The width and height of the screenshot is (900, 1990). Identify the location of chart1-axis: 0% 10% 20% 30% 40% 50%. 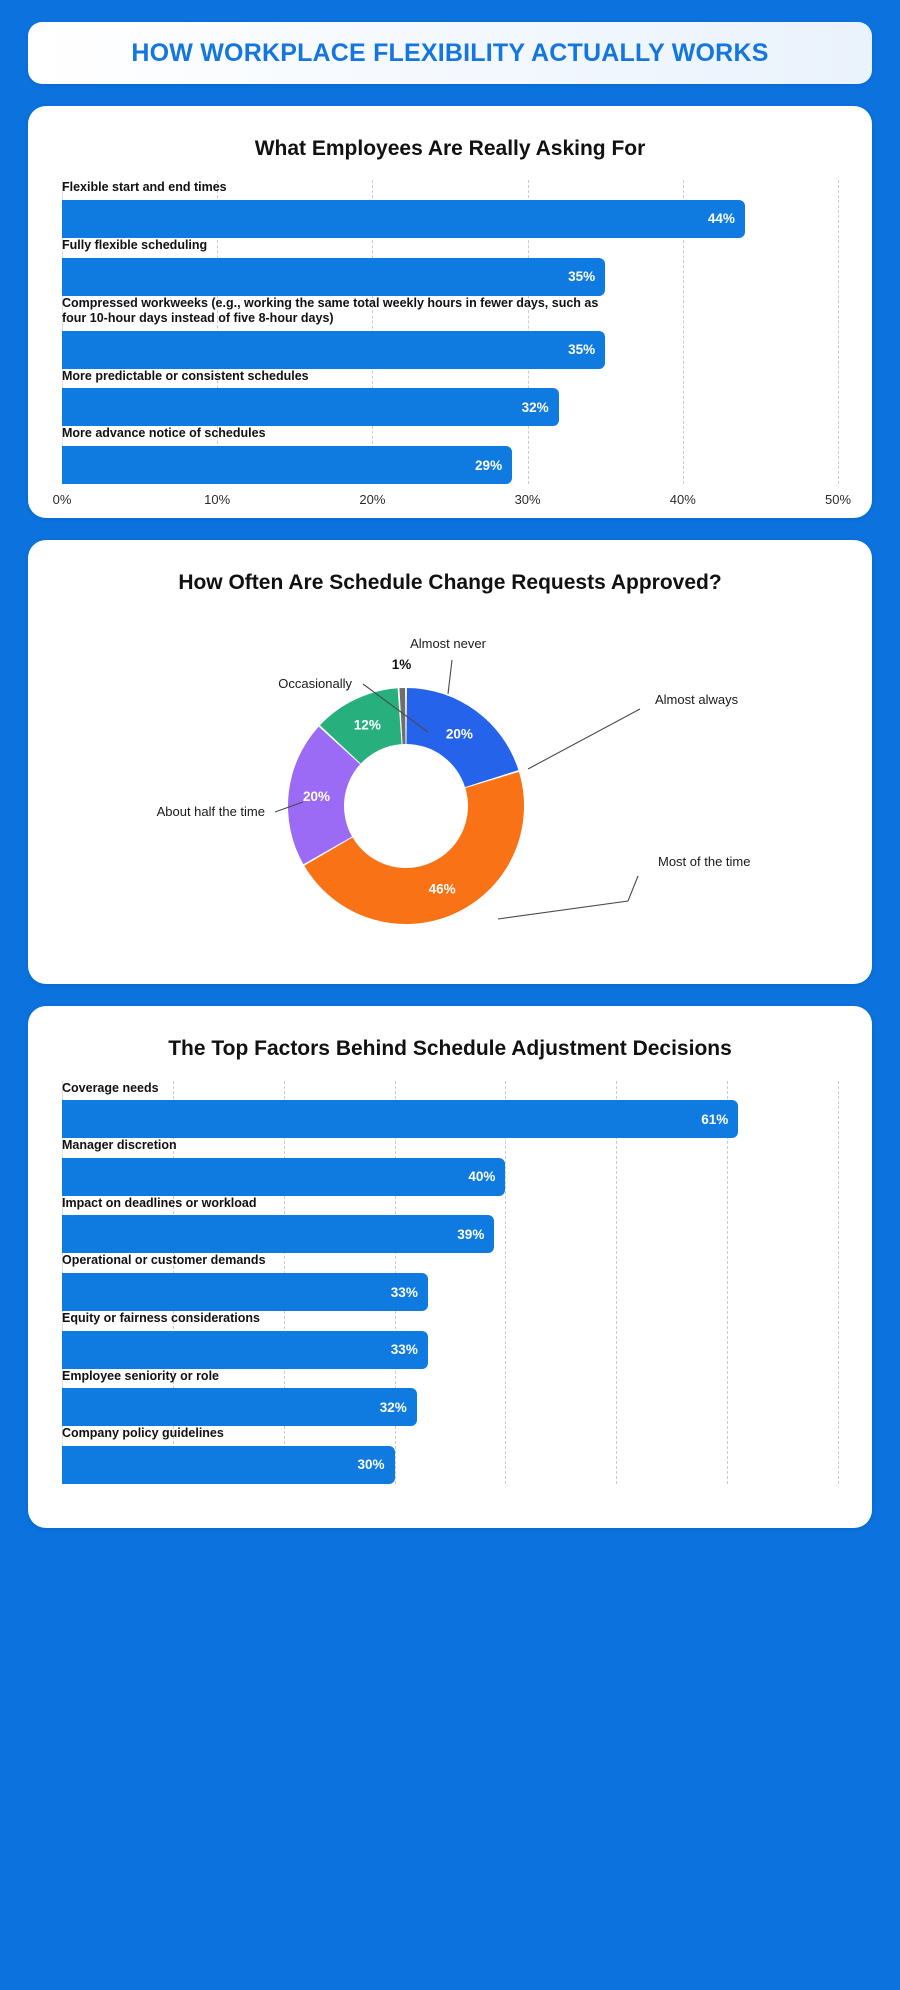
(450, 501).